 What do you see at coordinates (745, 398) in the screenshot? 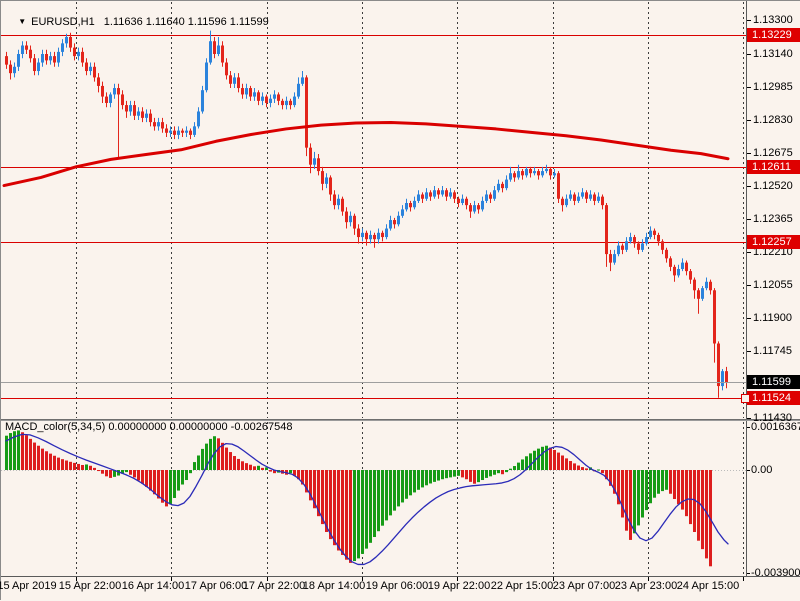
I see `hline-object-marker` at bounding box center [745, 398].